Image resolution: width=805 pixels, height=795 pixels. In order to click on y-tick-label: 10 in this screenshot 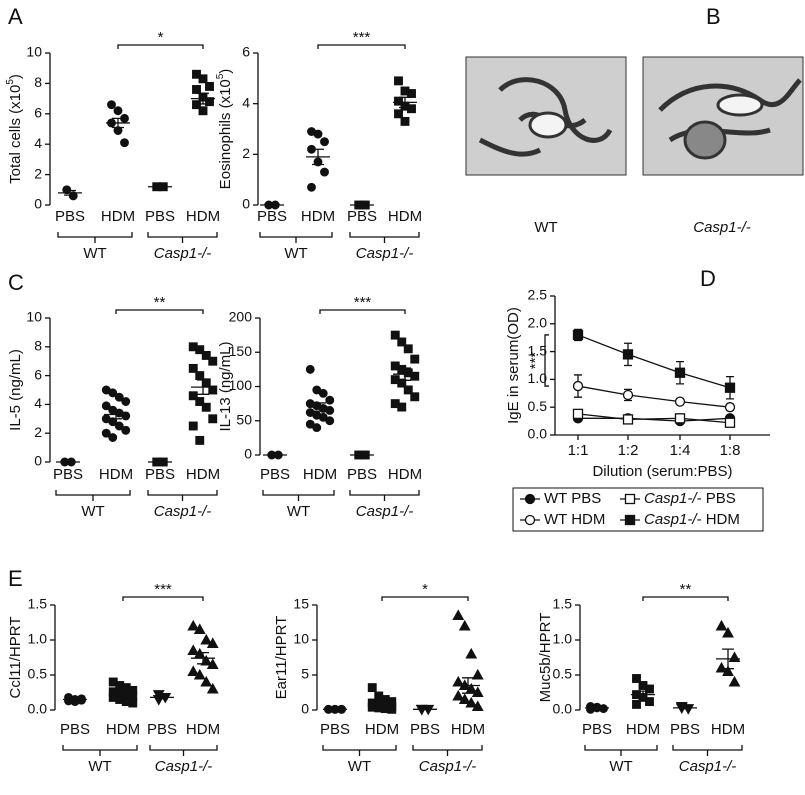, I will do `click(34, 52)`.